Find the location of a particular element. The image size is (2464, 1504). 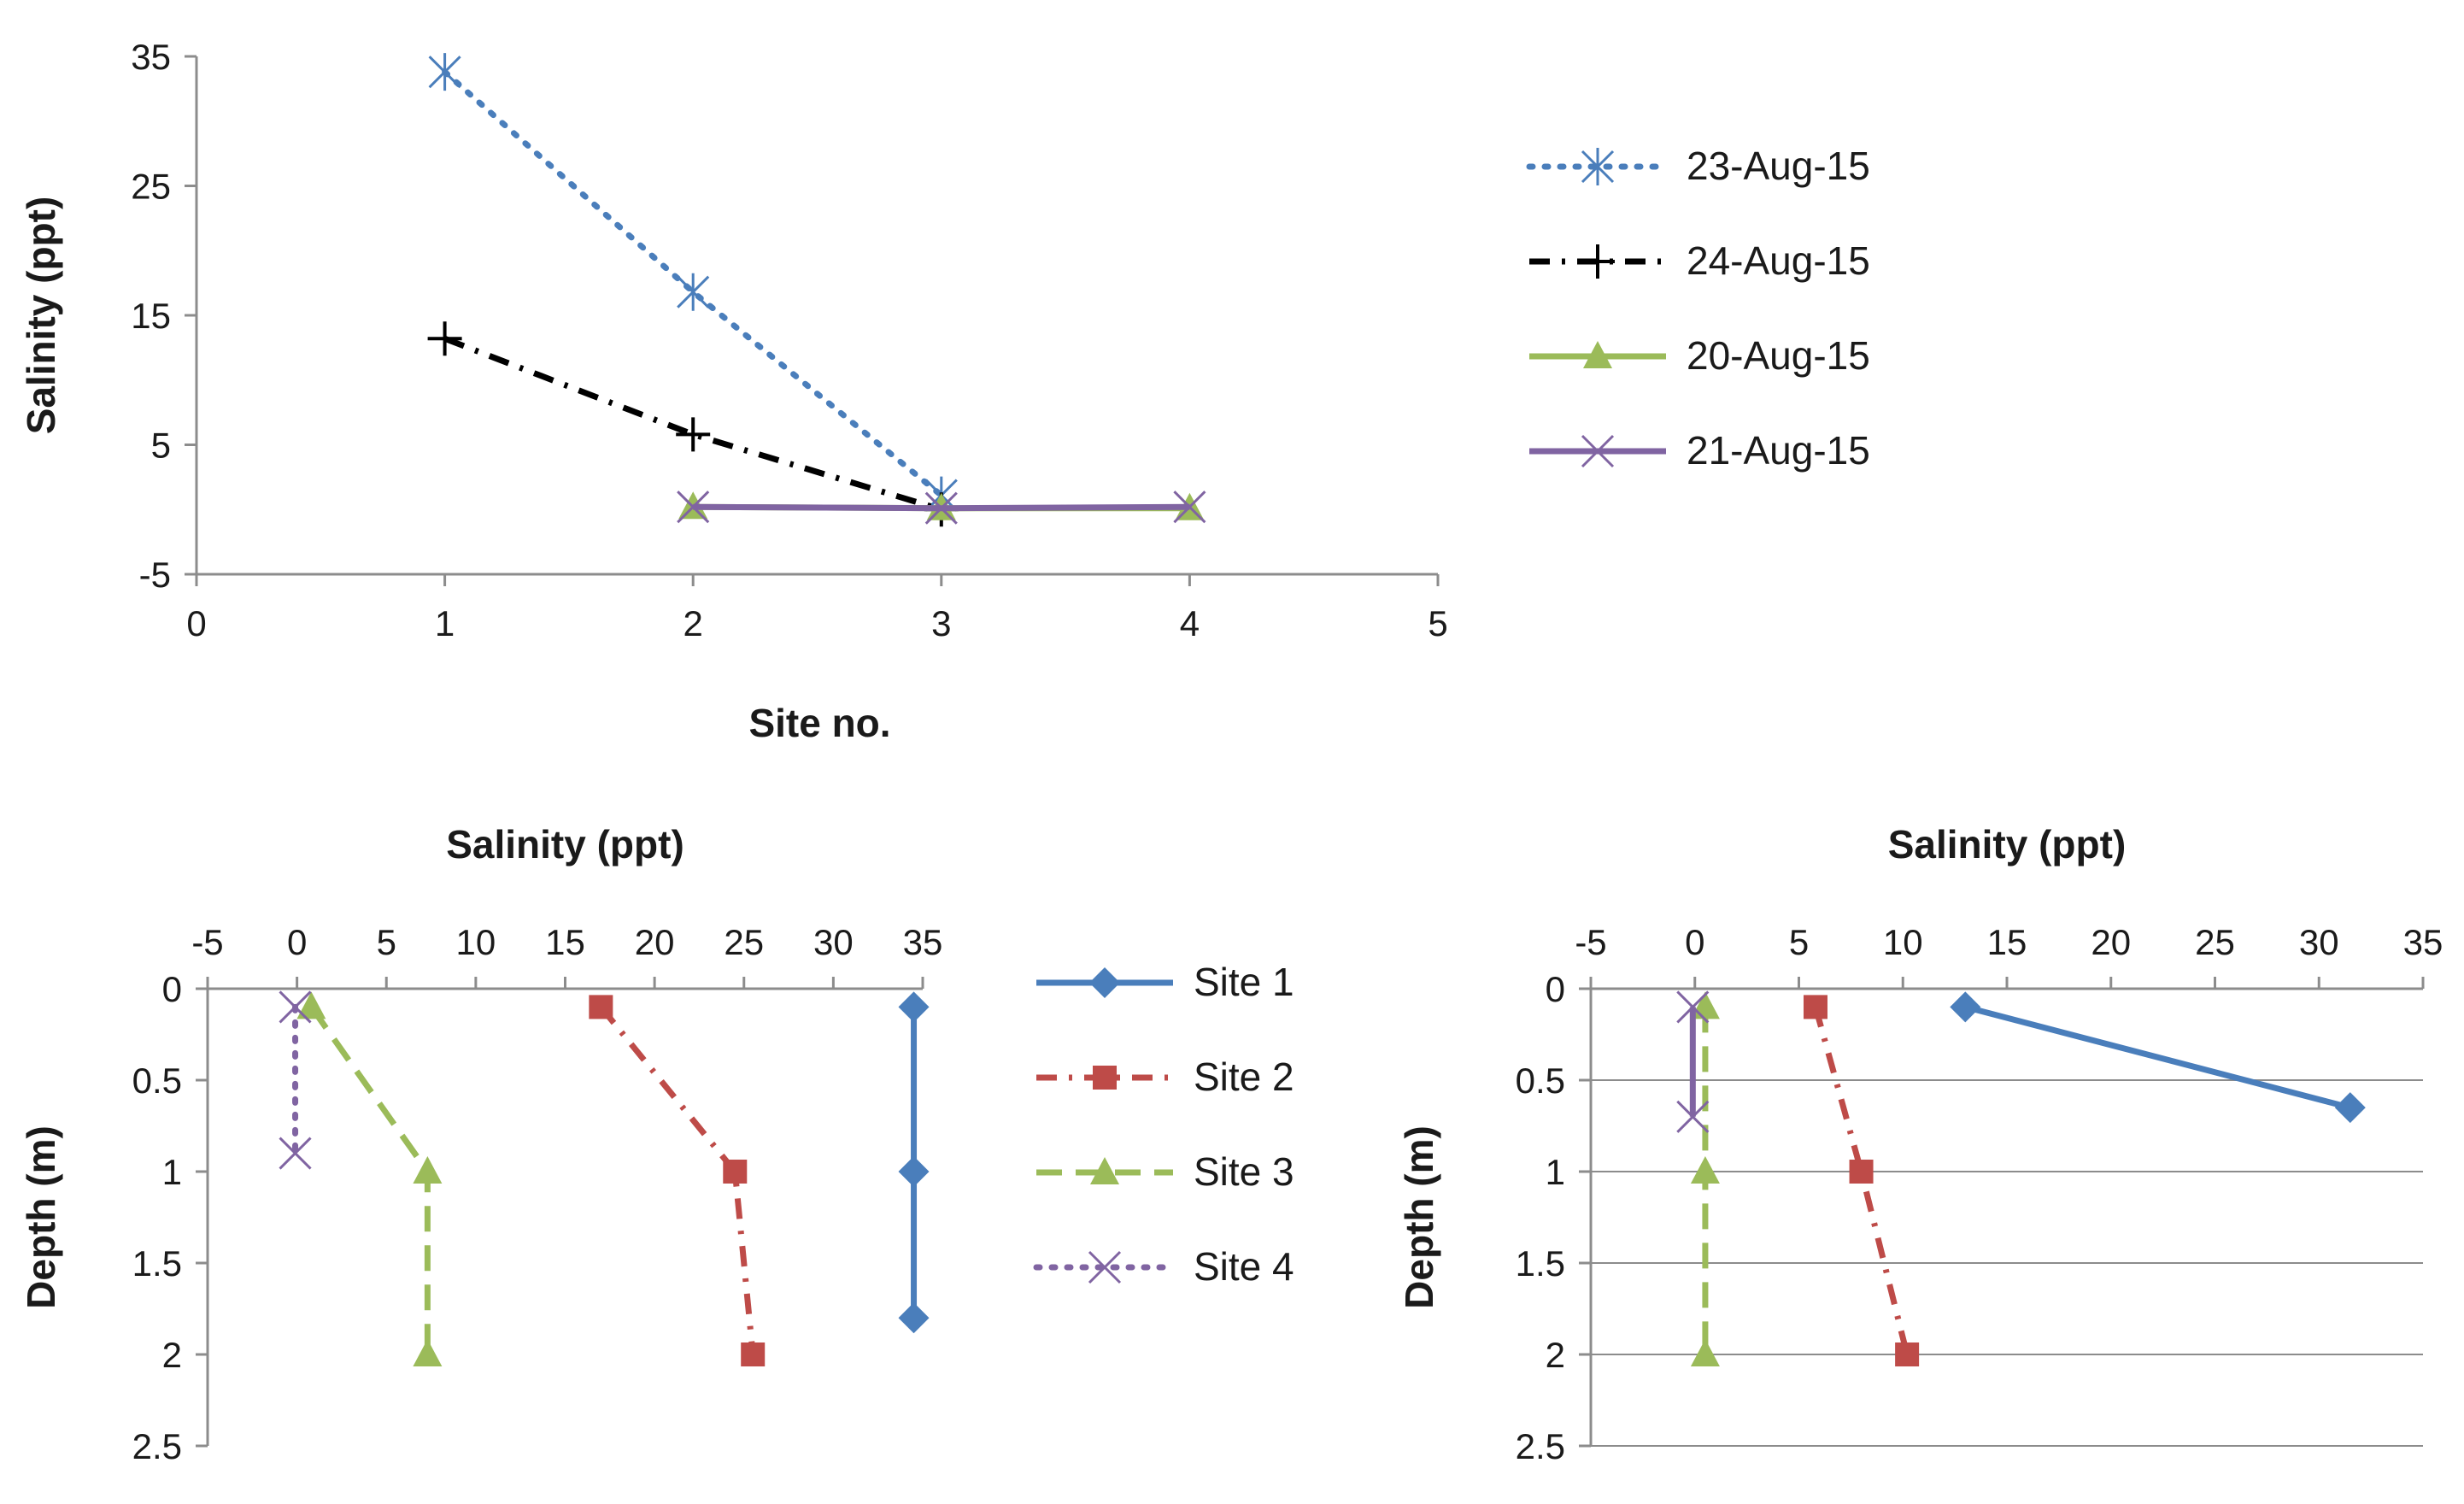

legend-label: Site 4 is located at coordinates (1244, 1266).